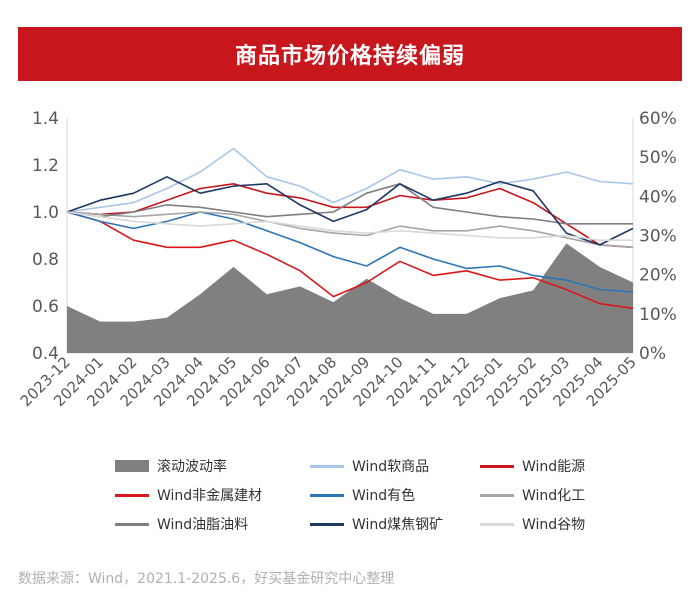 This screenshot has height=603, width=700. Describe the element at coordinates (658, 158) in the screenshot. I see `right-tick-label: 50%` at that location.